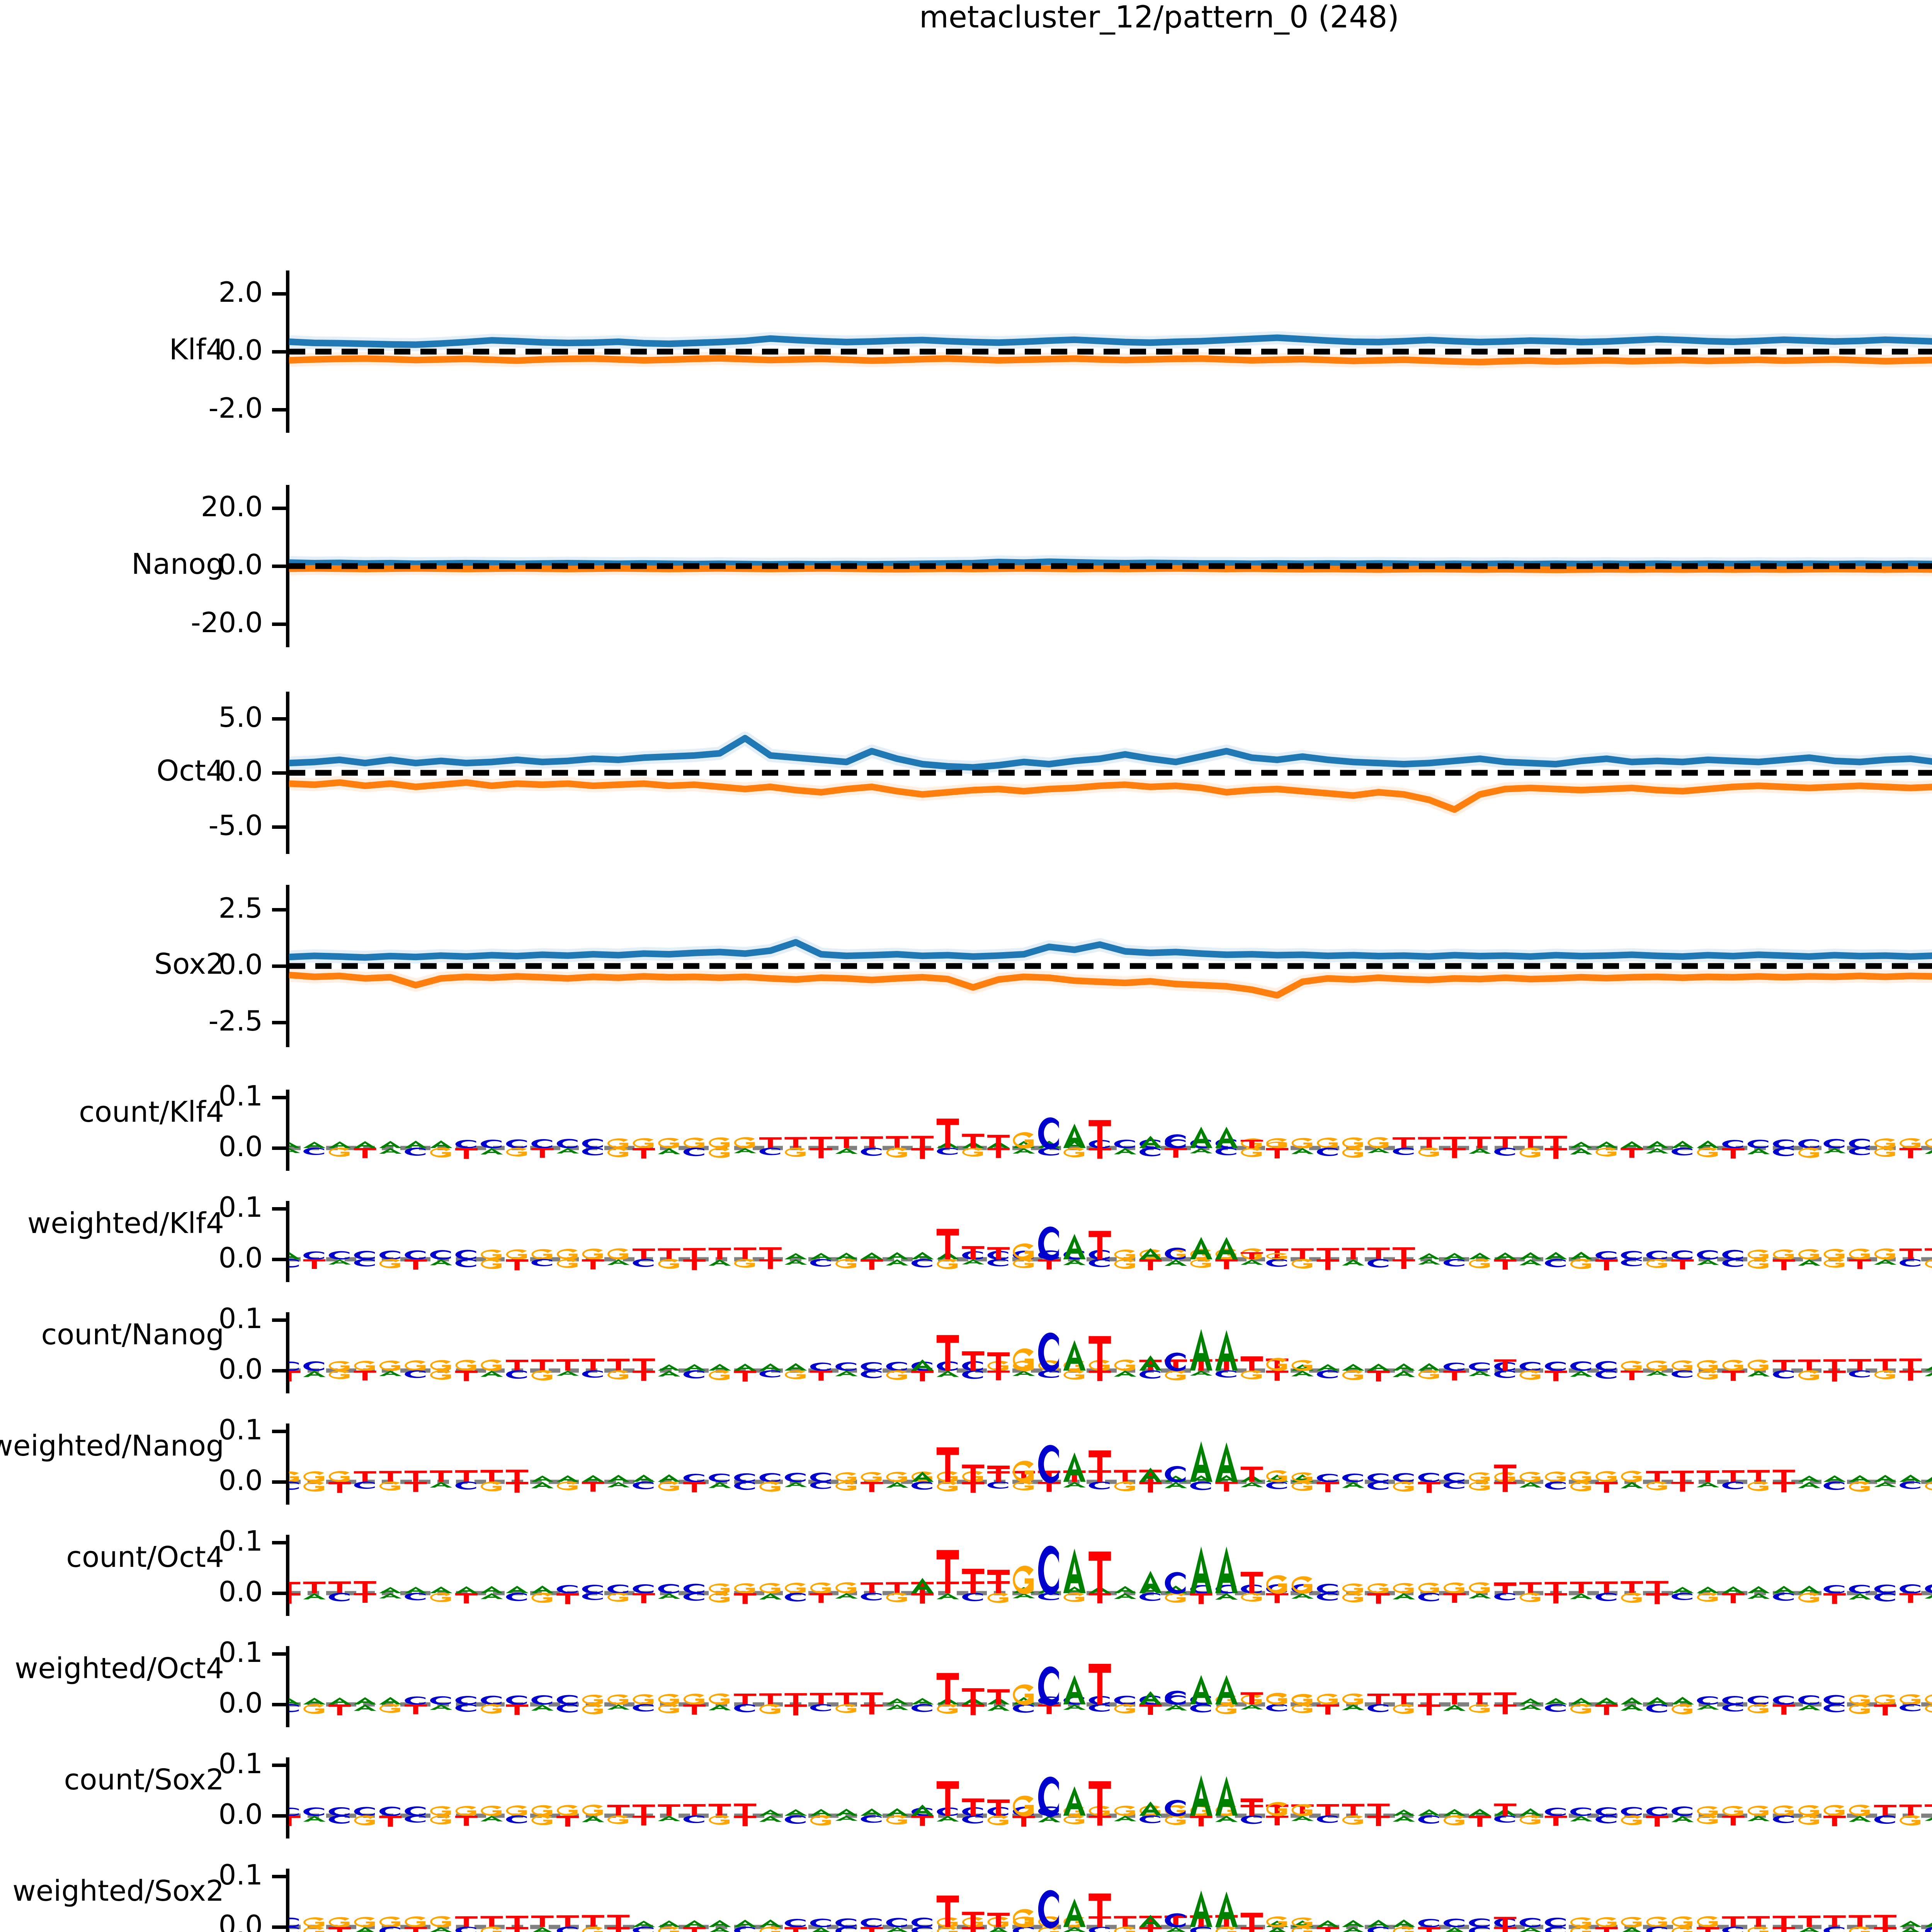 The width and height of the screenshot is (1932, 1932). Describe the element at coordinates (189, 964) in the screenshot. I see `profile-label-sox2: Sox2` at that location.